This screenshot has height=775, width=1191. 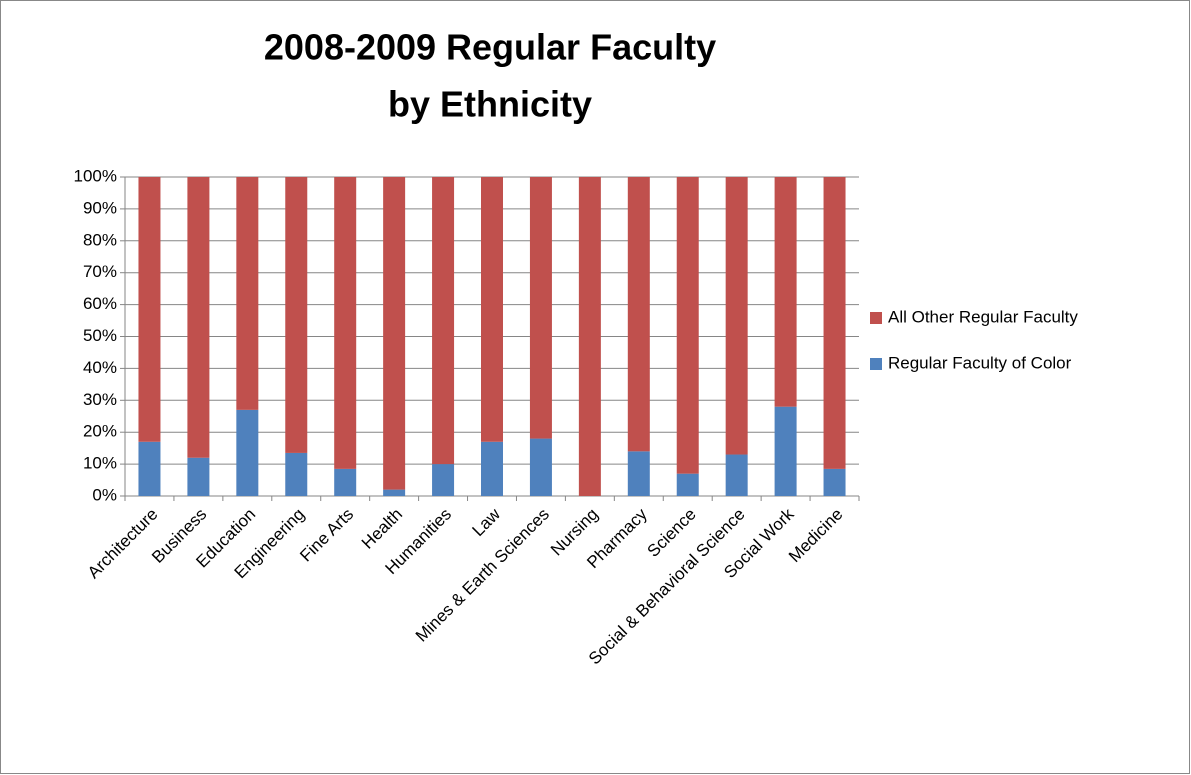 What do you see at coordinates (100, 239) in the screenshot?
I see `y-tick-label: 80%` at bounding box center [100, 239].